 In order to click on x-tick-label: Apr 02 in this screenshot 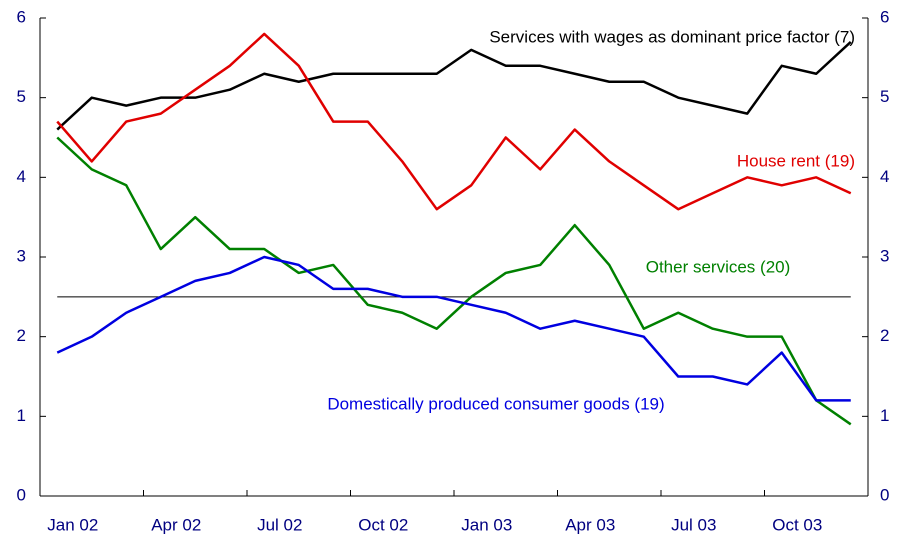, I will do `click(176, 524)`.